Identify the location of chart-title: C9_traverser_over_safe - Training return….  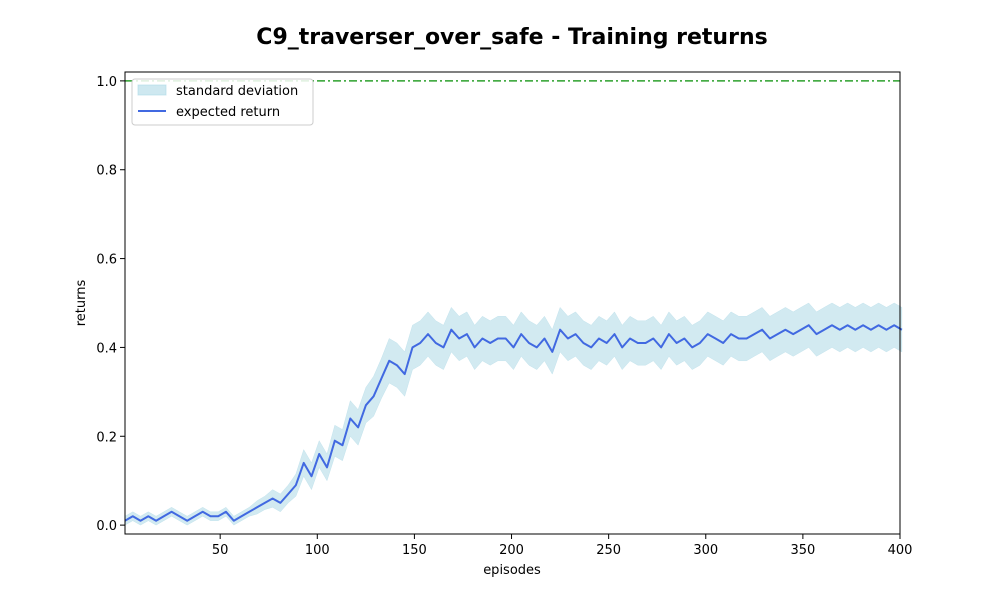
(511, 37).